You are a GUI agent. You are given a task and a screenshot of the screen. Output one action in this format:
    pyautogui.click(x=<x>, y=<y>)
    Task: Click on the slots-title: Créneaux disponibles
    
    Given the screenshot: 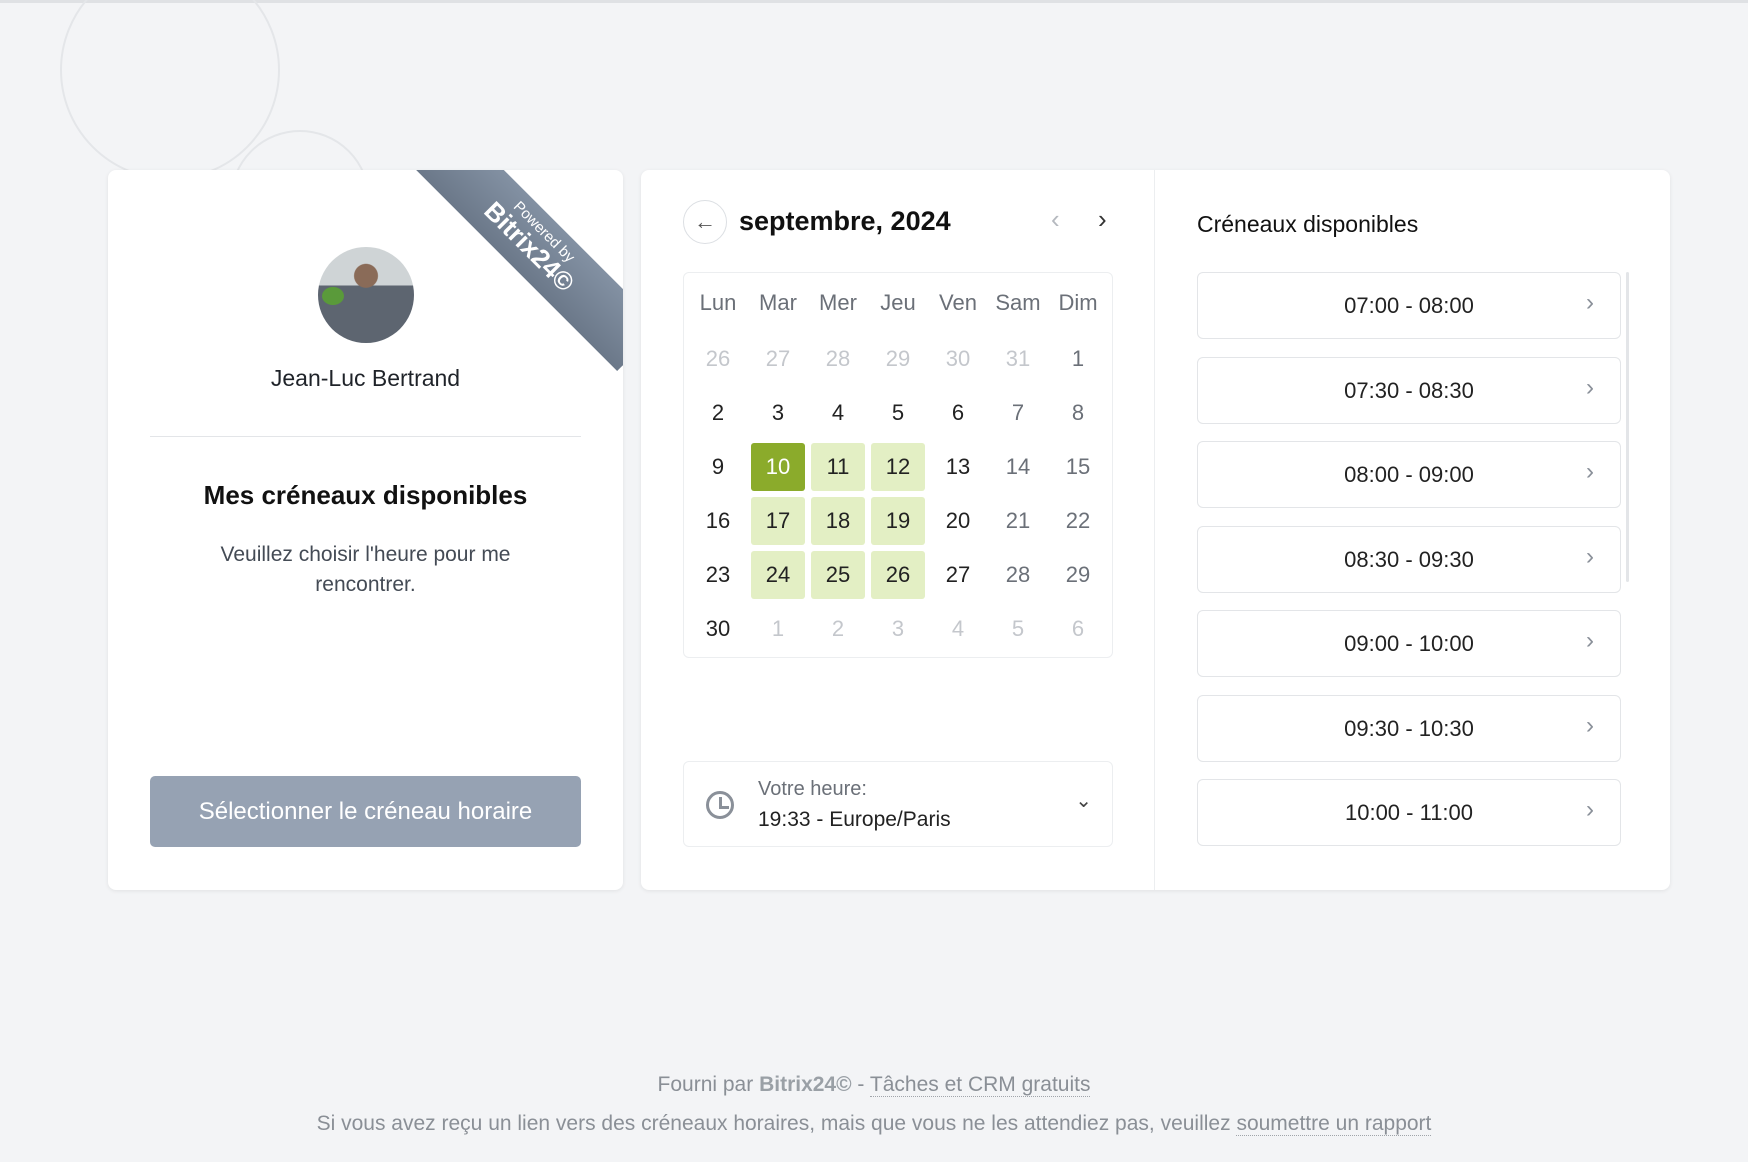 What is the action you would take?
    pyautogui.click(x=1308, y=224)
    